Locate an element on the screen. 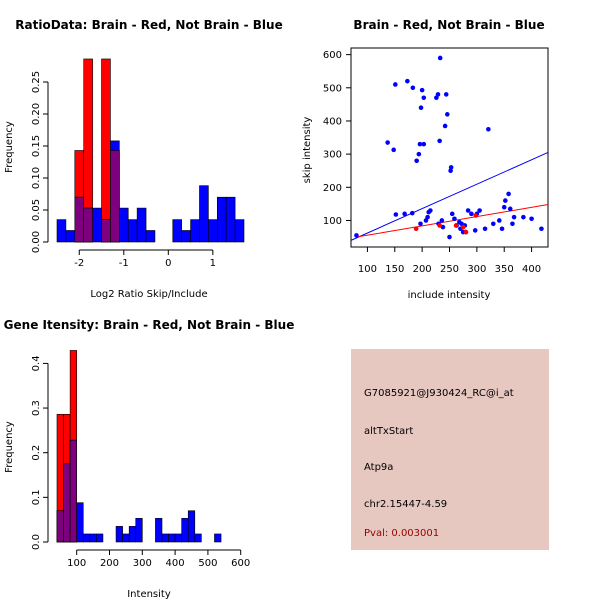 This screenshot has width=600, height=600. gene-y-tick-label: 0.4 is located at coordinates (36, 363).